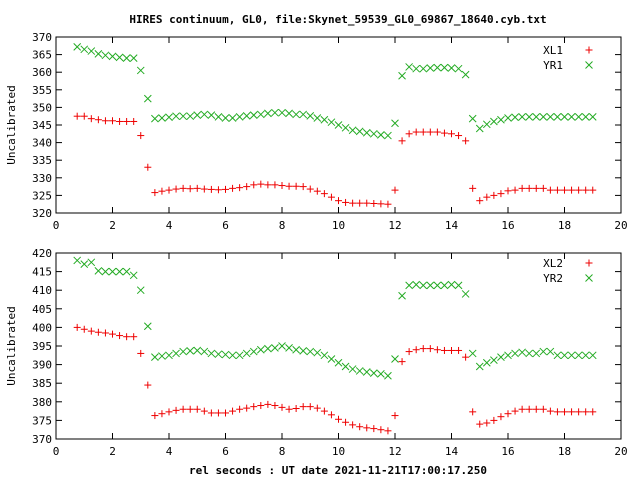  Describe the element at coordinates (589, 50) in the screenshot. I see `legend-marker` at that location.